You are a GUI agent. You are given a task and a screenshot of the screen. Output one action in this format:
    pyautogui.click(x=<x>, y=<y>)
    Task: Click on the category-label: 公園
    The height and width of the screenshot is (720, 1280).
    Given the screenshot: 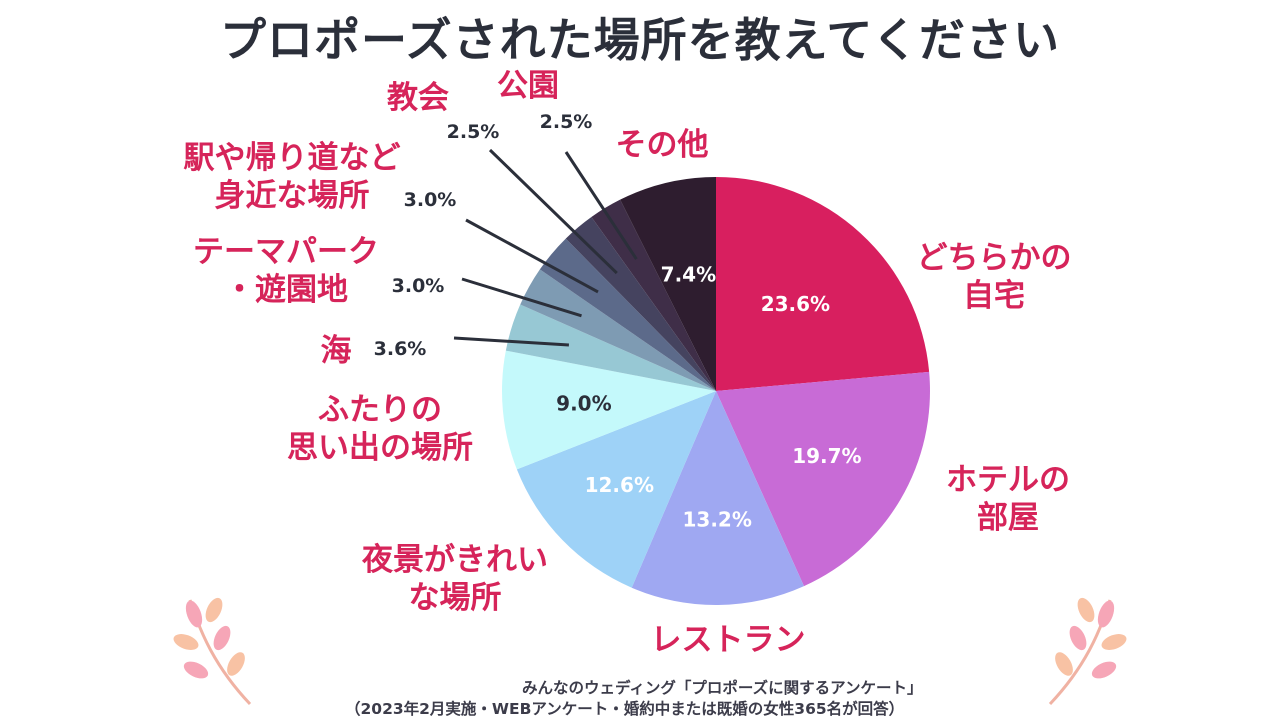 What is the action you would take?
    pyautogui.click(x=528, y=86)
    